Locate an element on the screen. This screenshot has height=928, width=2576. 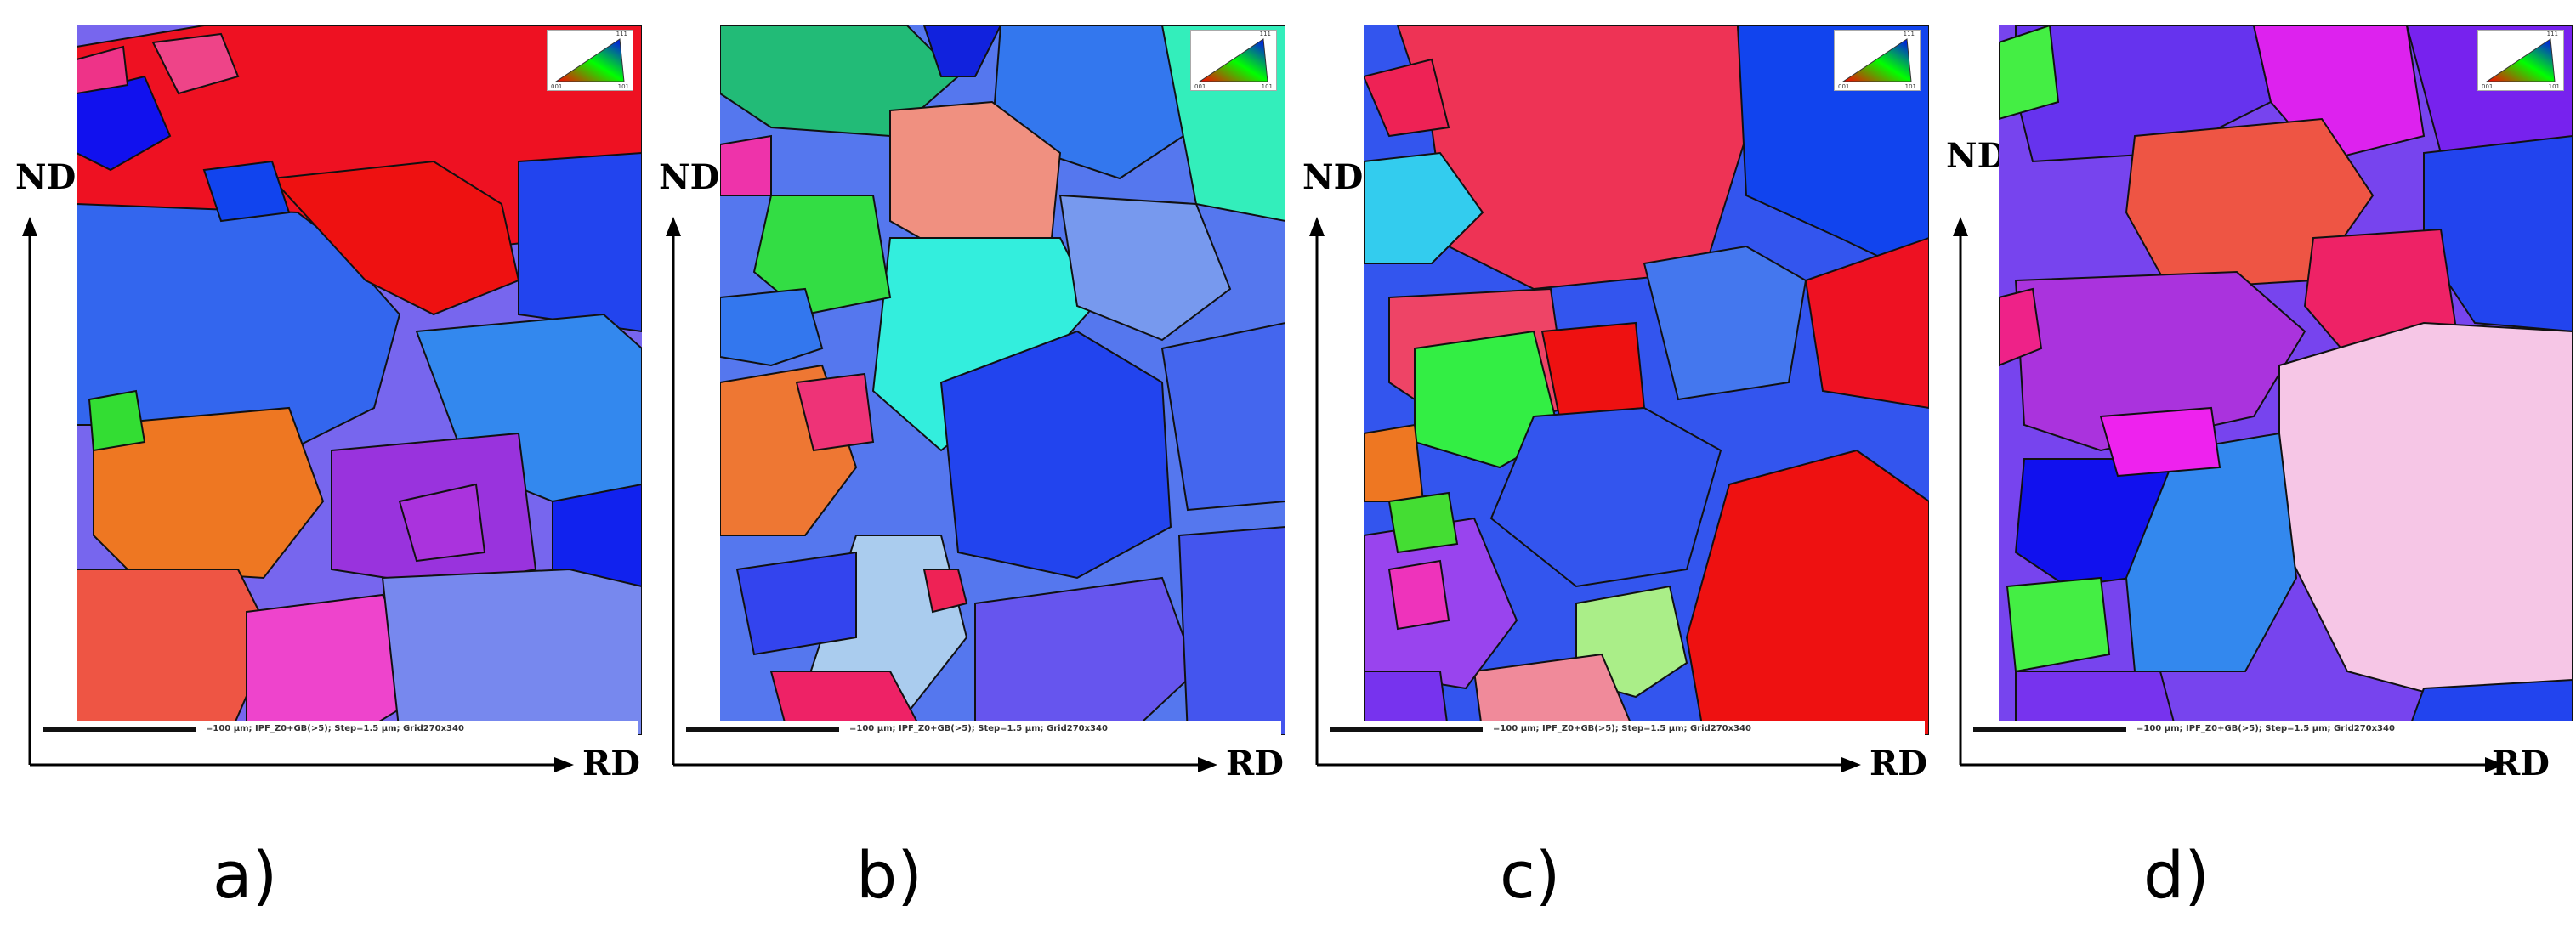
ipf-legend-b: 111 001 101 is located at coordinates (1234, 60).